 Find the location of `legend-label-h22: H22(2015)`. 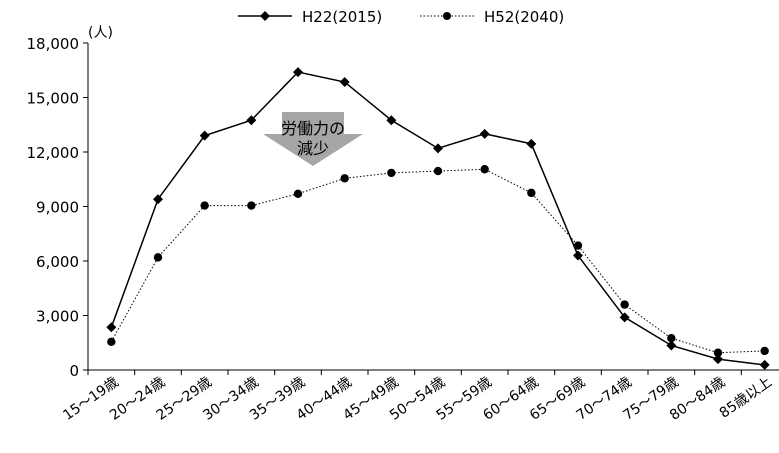

legend-label-h22: H22(2015) is located at coordinates (342, 17).